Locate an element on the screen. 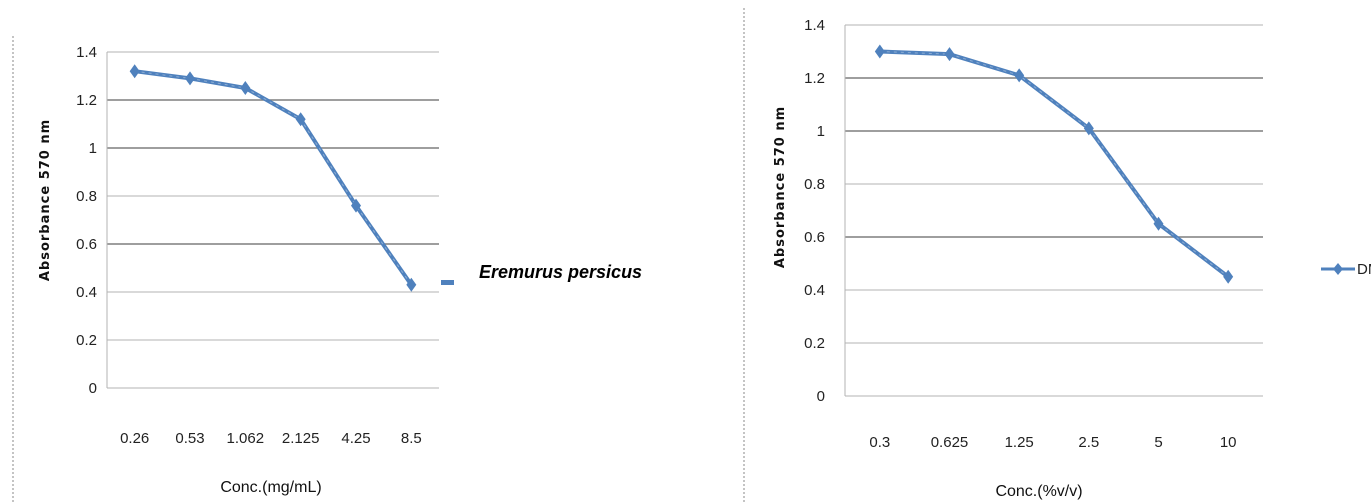 The image size is (1371, 502). chart2-x-tick-labels: 0.3 0.625 1.25 2.5 5 10 is located at coordinates (1052, 442).